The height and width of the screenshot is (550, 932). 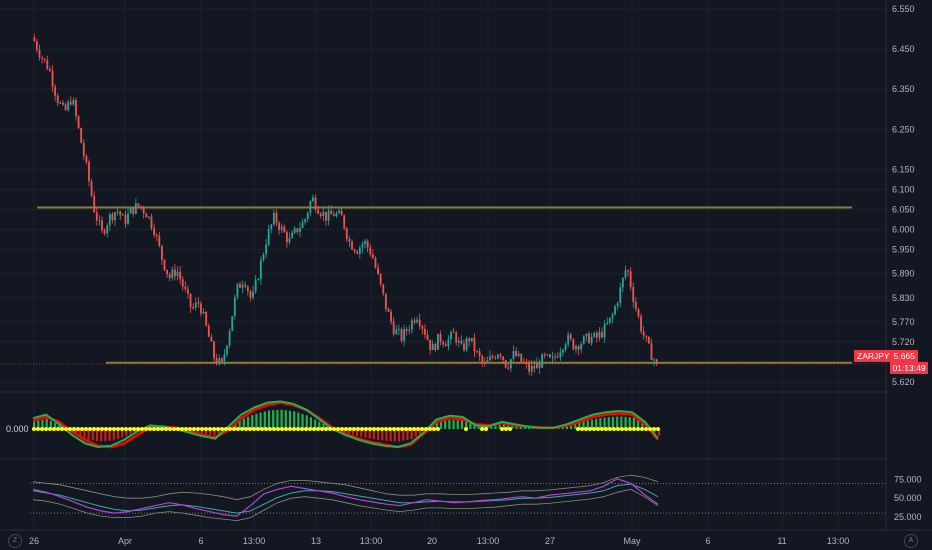 I want to click on rsi-line, so click(x=345, y=497).